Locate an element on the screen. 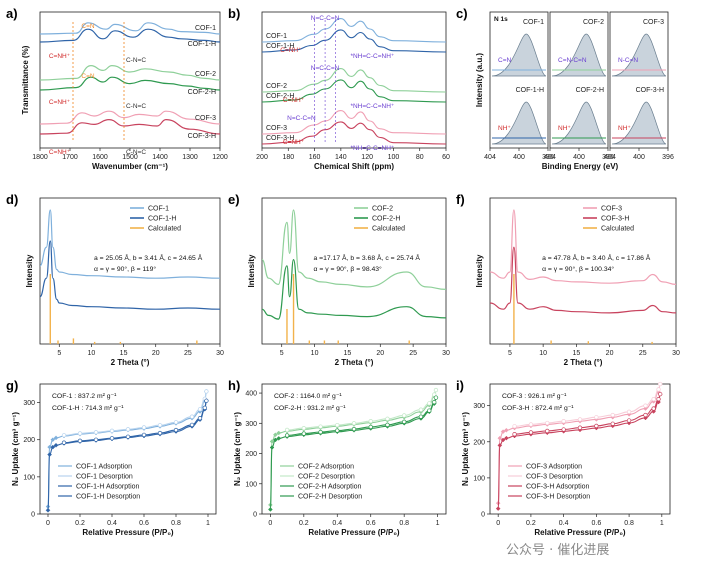  panel-i-xtick-label: 0.6 is located at coordinates (596, 523).